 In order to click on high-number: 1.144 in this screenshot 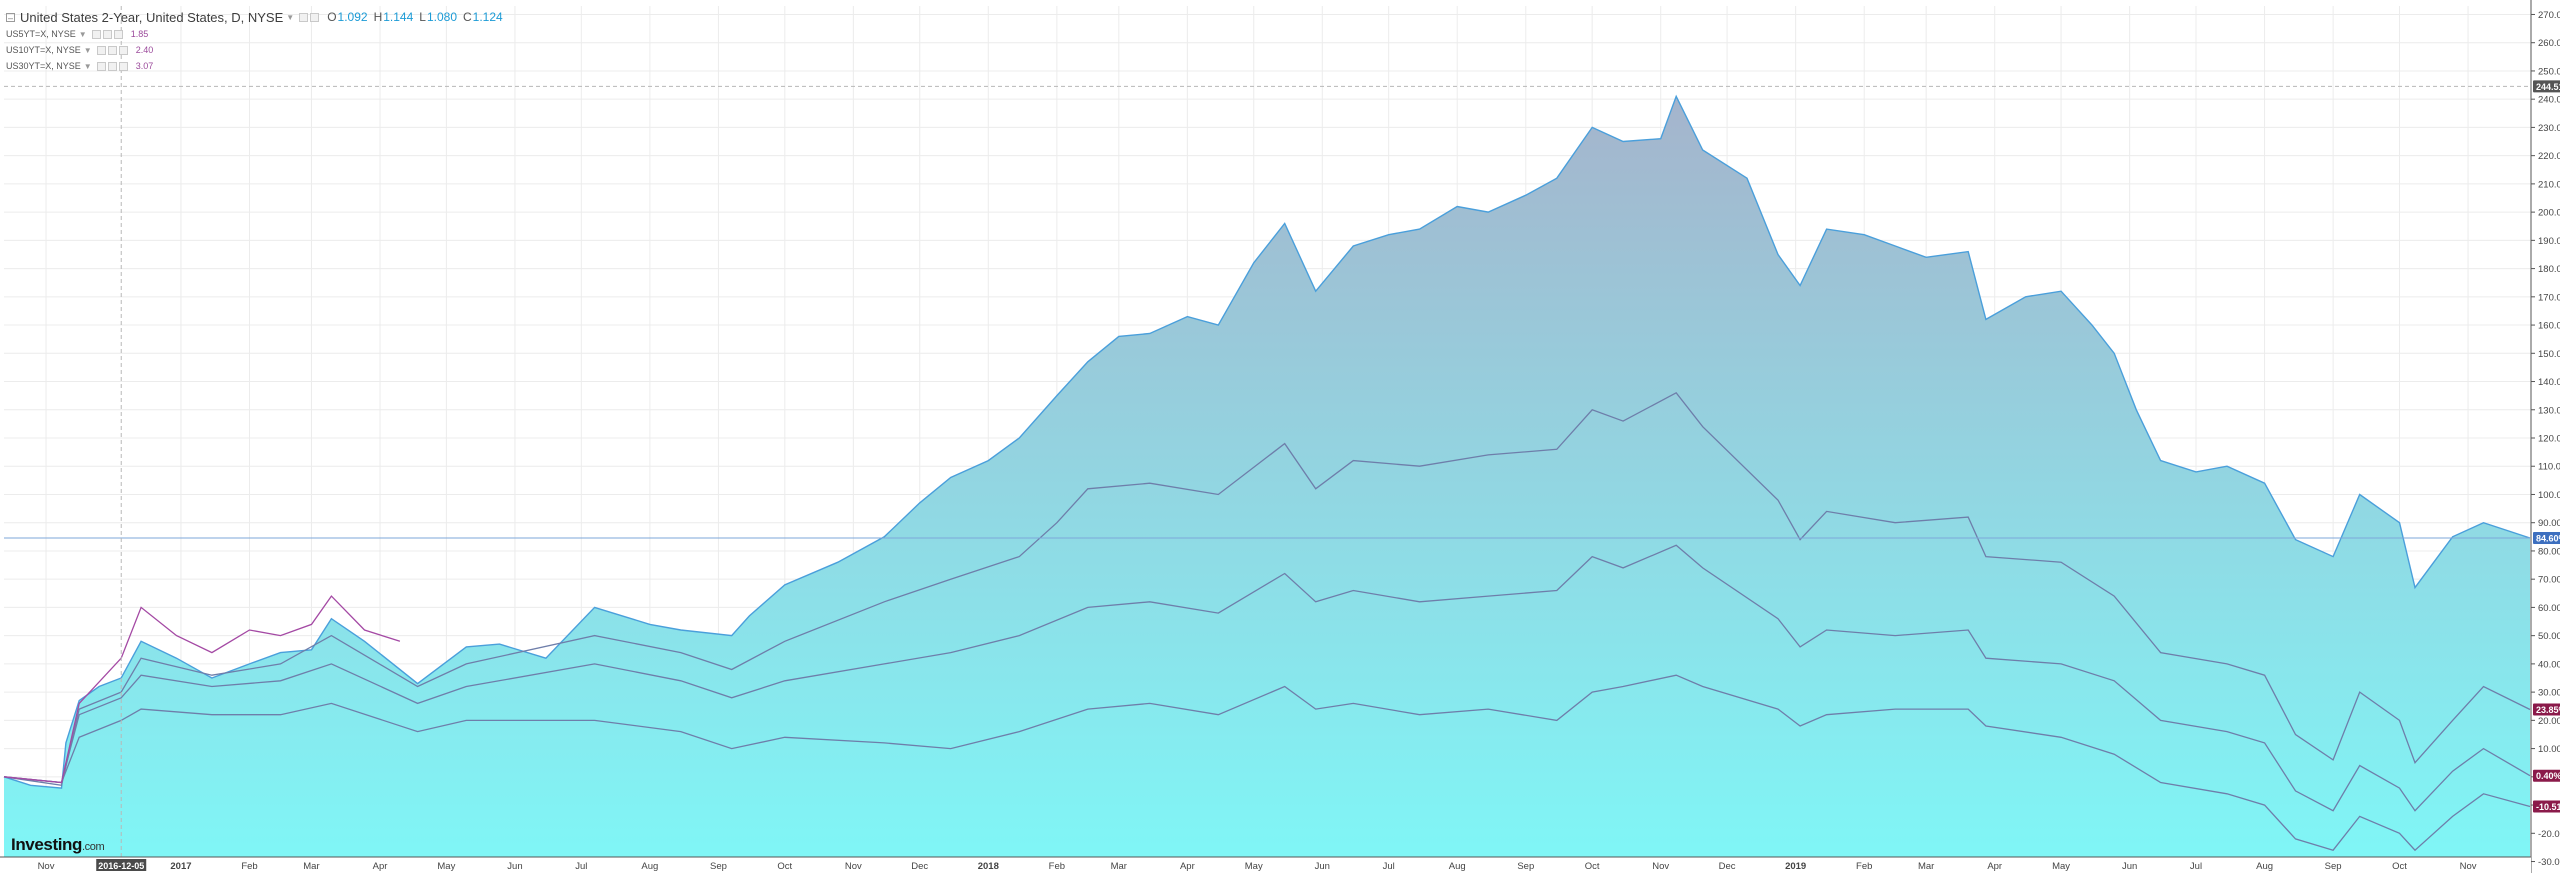, I will do `click(398, 17)`.